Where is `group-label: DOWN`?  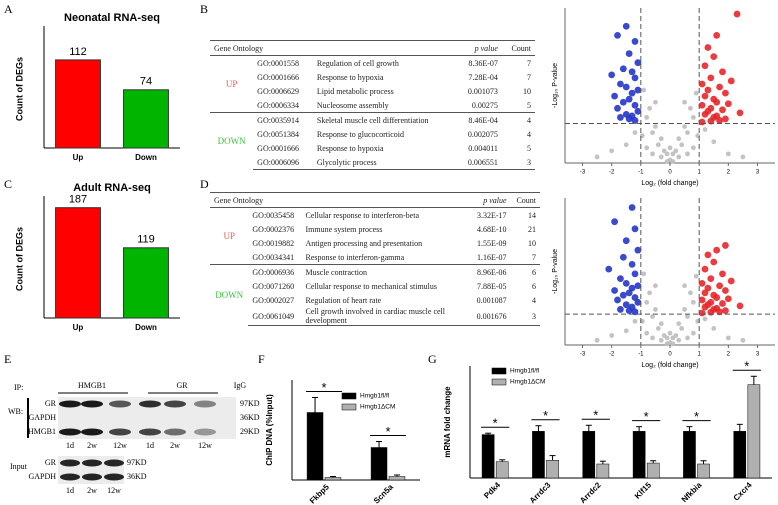 group-label: DOWN is located at coordinates (229, 295).